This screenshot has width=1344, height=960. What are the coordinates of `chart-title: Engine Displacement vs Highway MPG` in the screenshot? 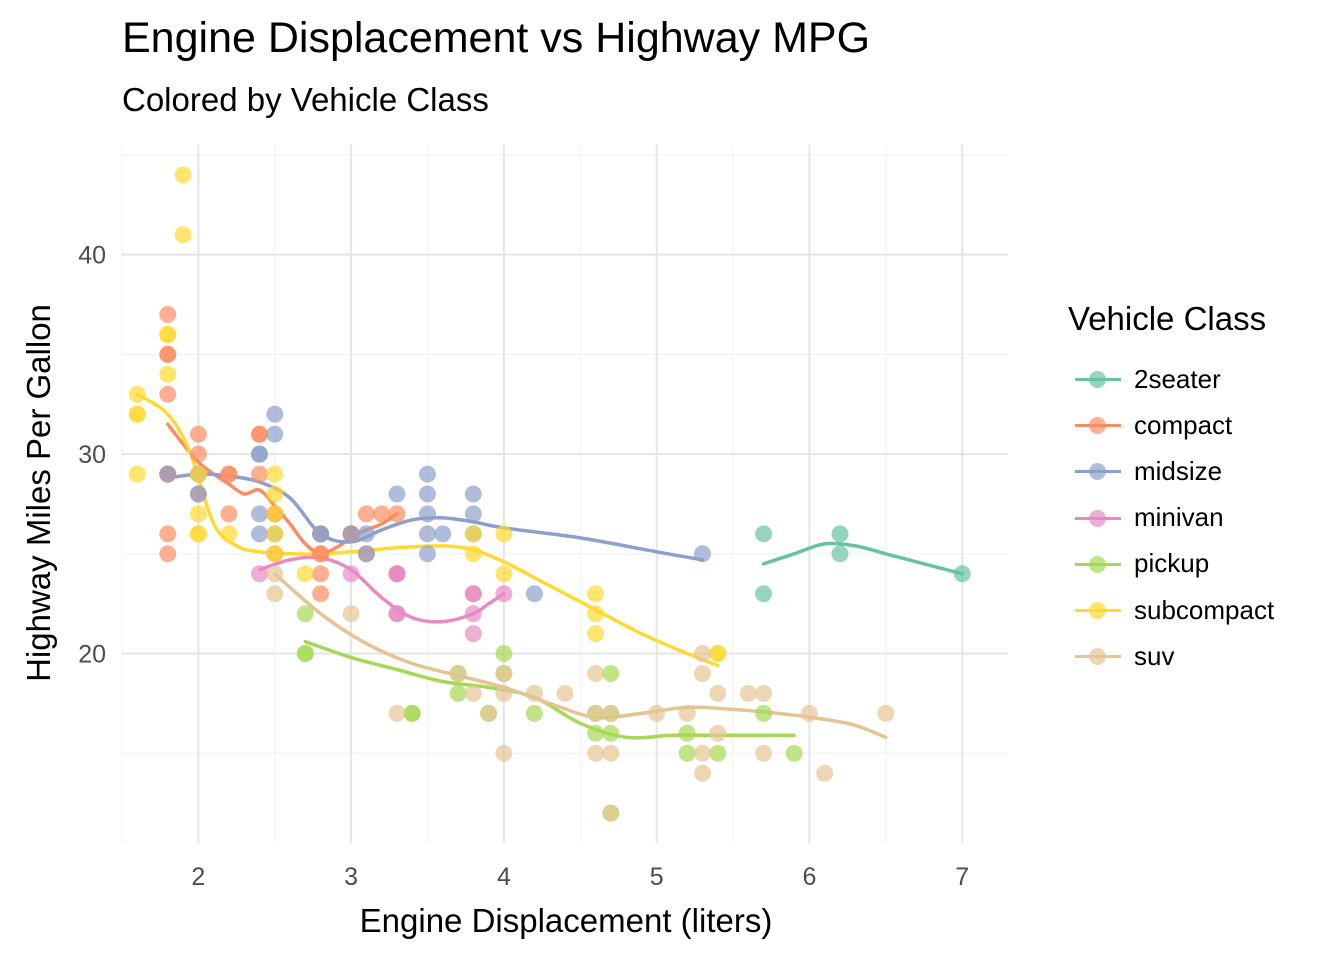 It's located at (496, 38).